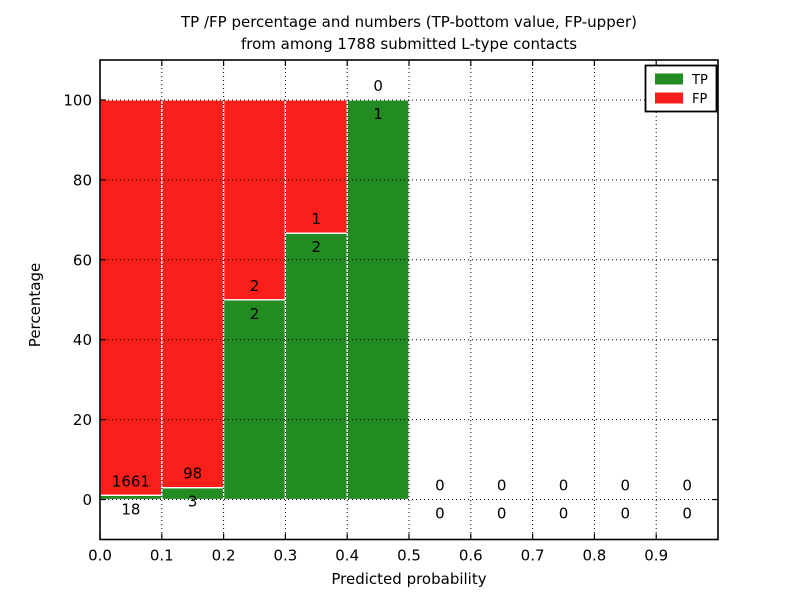 The image size is (800, 604). Describe the element at coordinates (82, 180) in the screenshot. I see `y-tick-label: 80` at that location.